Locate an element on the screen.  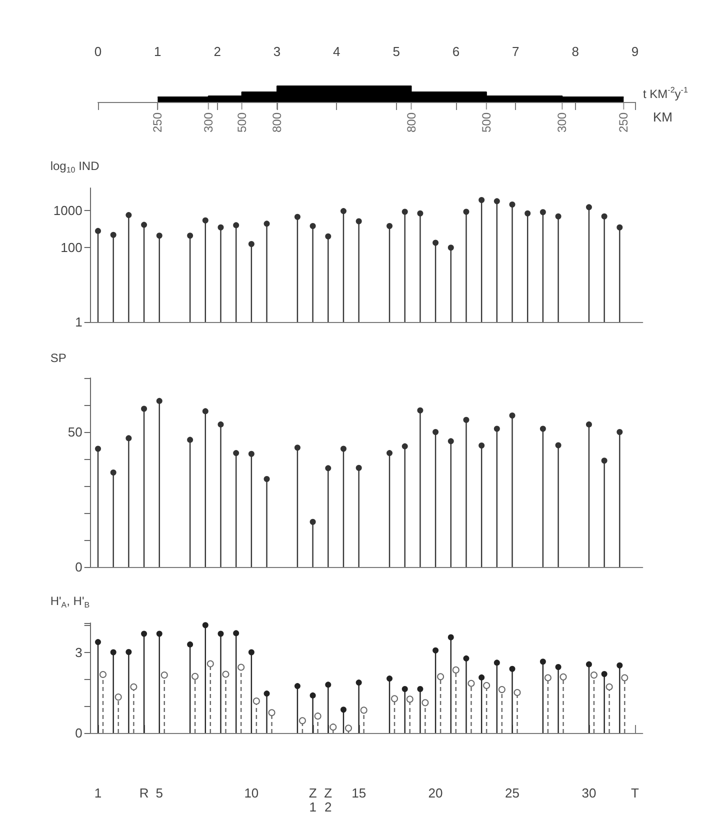
y-tick-label: 1 is located at coordinates (78, 322).